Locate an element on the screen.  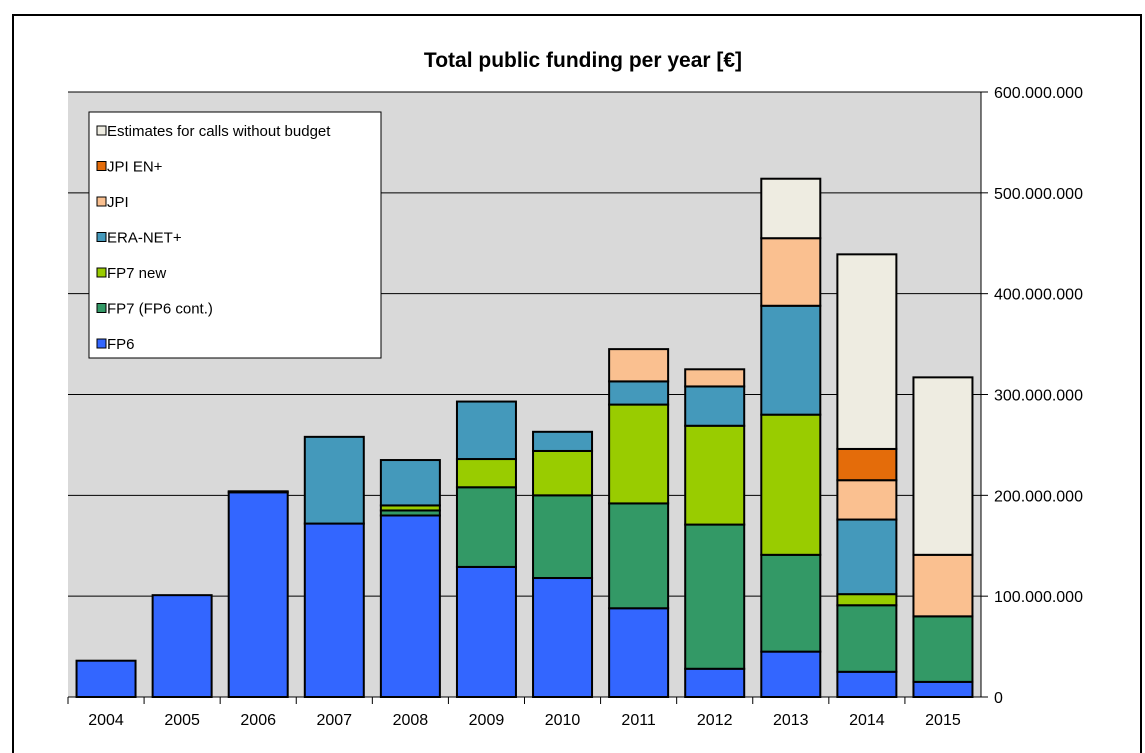
legend-box is located at coordinates (235, 235).